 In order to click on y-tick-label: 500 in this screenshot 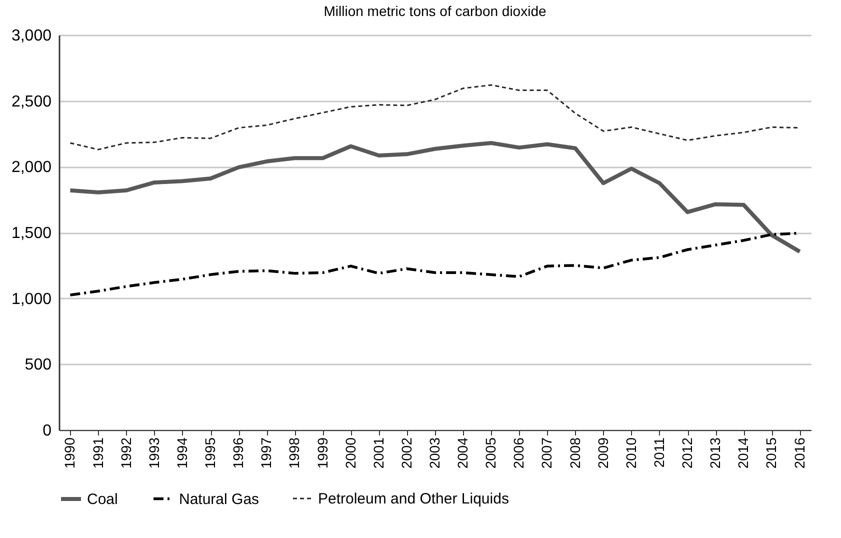, I will do `click(38, 365)`.